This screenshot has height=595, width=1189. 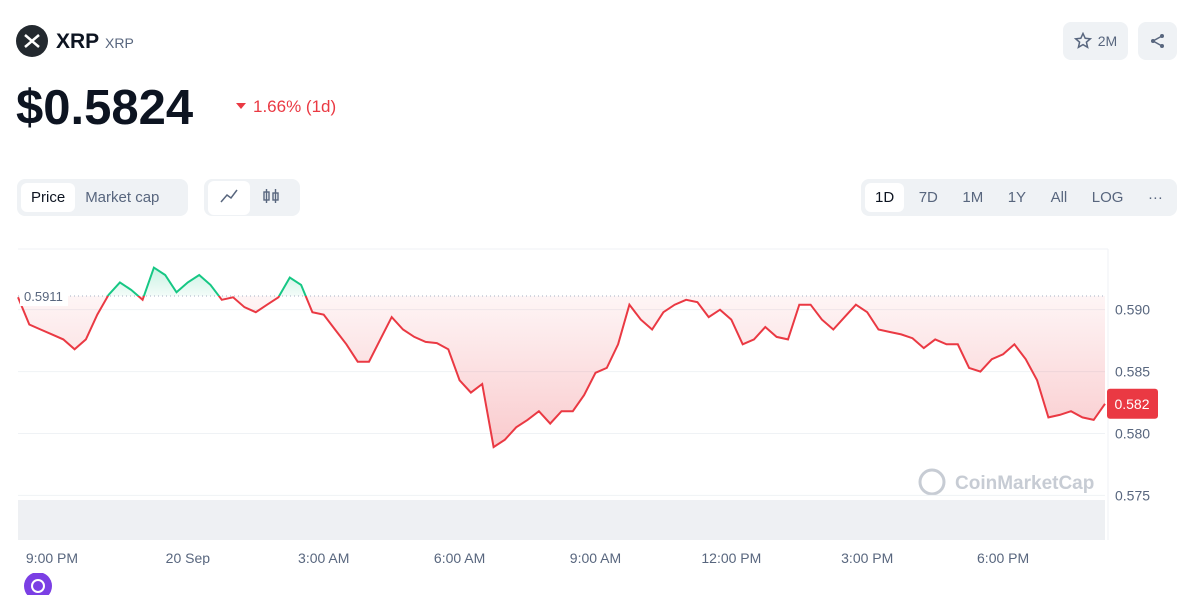 I want to click on coin-symbol: XRP, so click(x=119, y=43).